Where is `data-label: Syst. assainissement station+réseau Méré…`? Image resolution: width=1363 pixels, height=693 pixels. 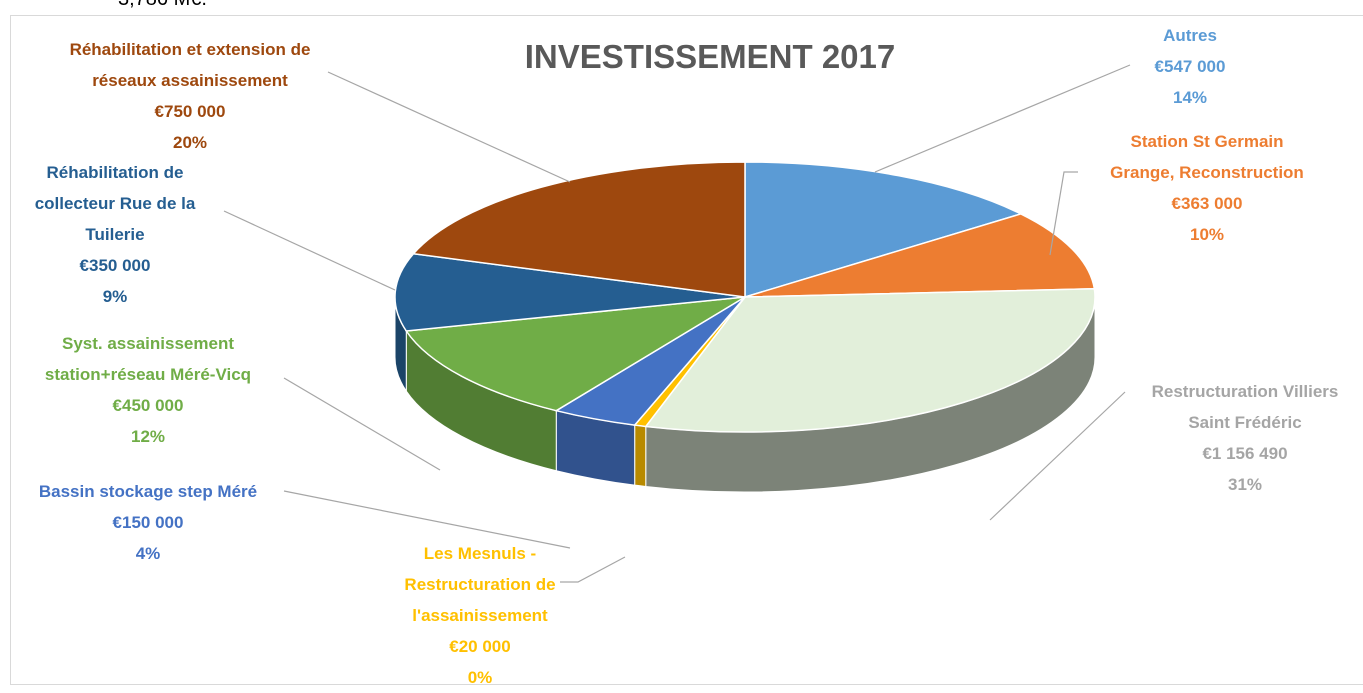 data-label: Syst. assainissement station+réseau Méré… is located at coordinates (149, 390).